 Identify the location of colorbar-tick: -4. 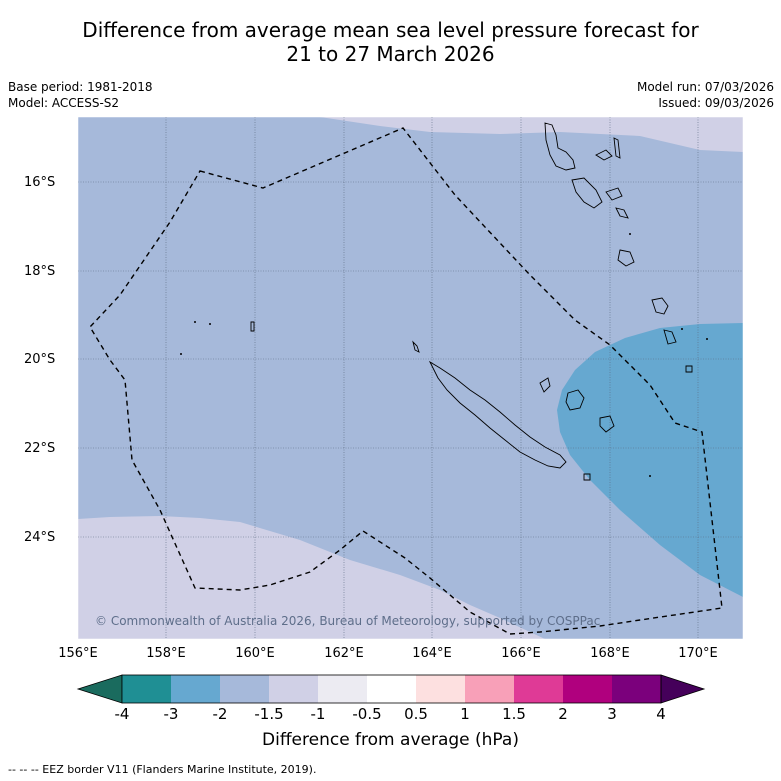
(122, 714).